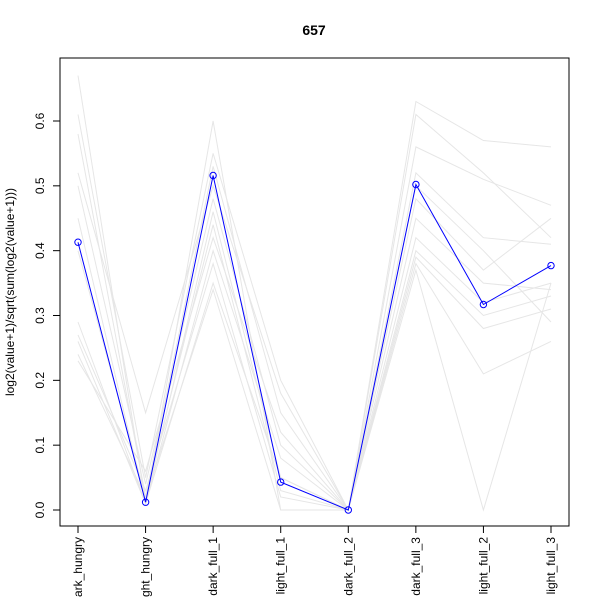  What do you see at coordinates (146, 567) in the screenshot?
I see `x-tick-label: ght_hungry` at bounding box center [146, 567].